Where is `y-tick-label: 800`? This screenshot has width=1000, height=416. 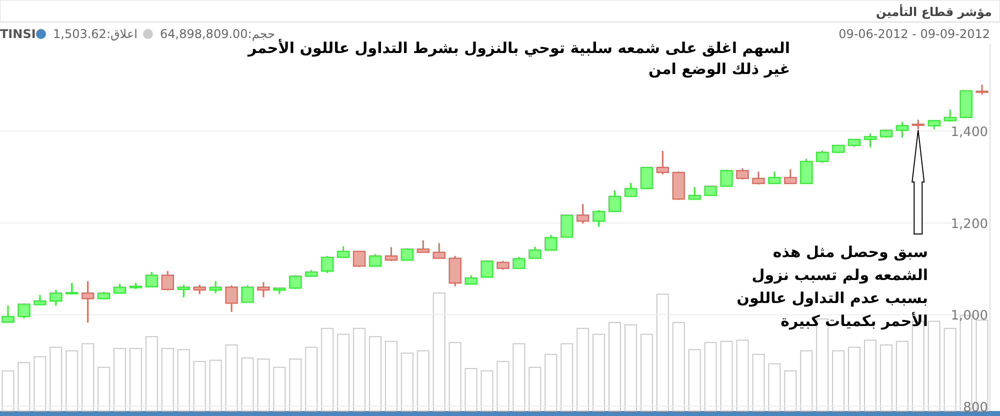
y-tick-label: 800 is located at coordinates (975, 408).